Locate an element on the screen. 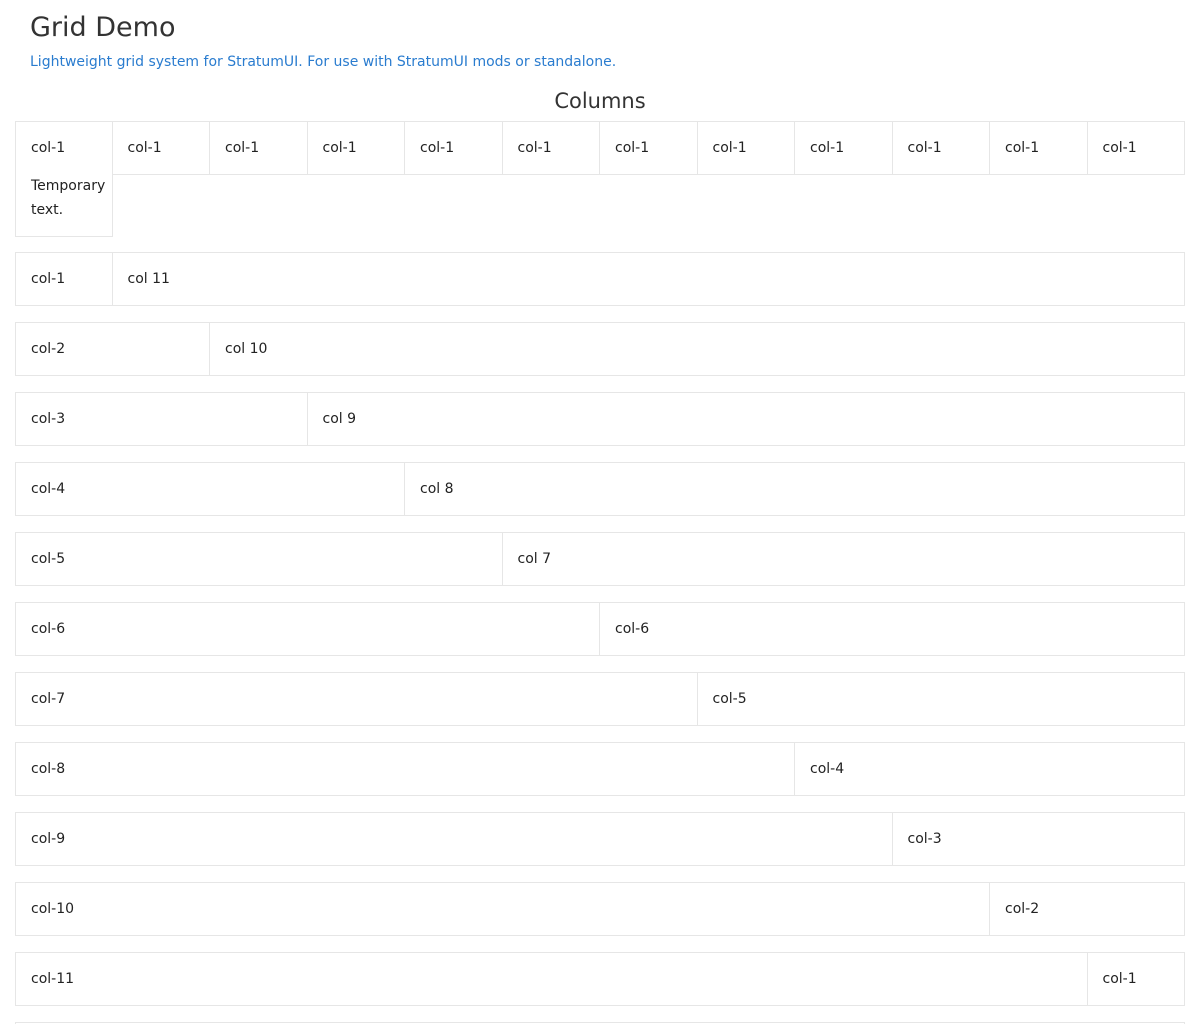 This screenshot has width=1200, height=1024. cell-label: col 7 is located at coordinates (534, 559).